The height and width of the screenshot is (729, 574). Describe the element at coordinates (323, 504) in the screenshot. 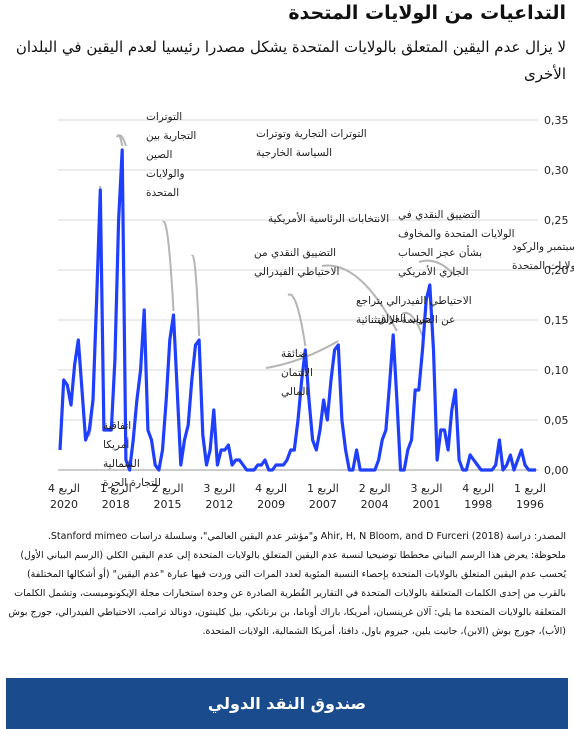

I see `x-tick-year: 2007` at that location.